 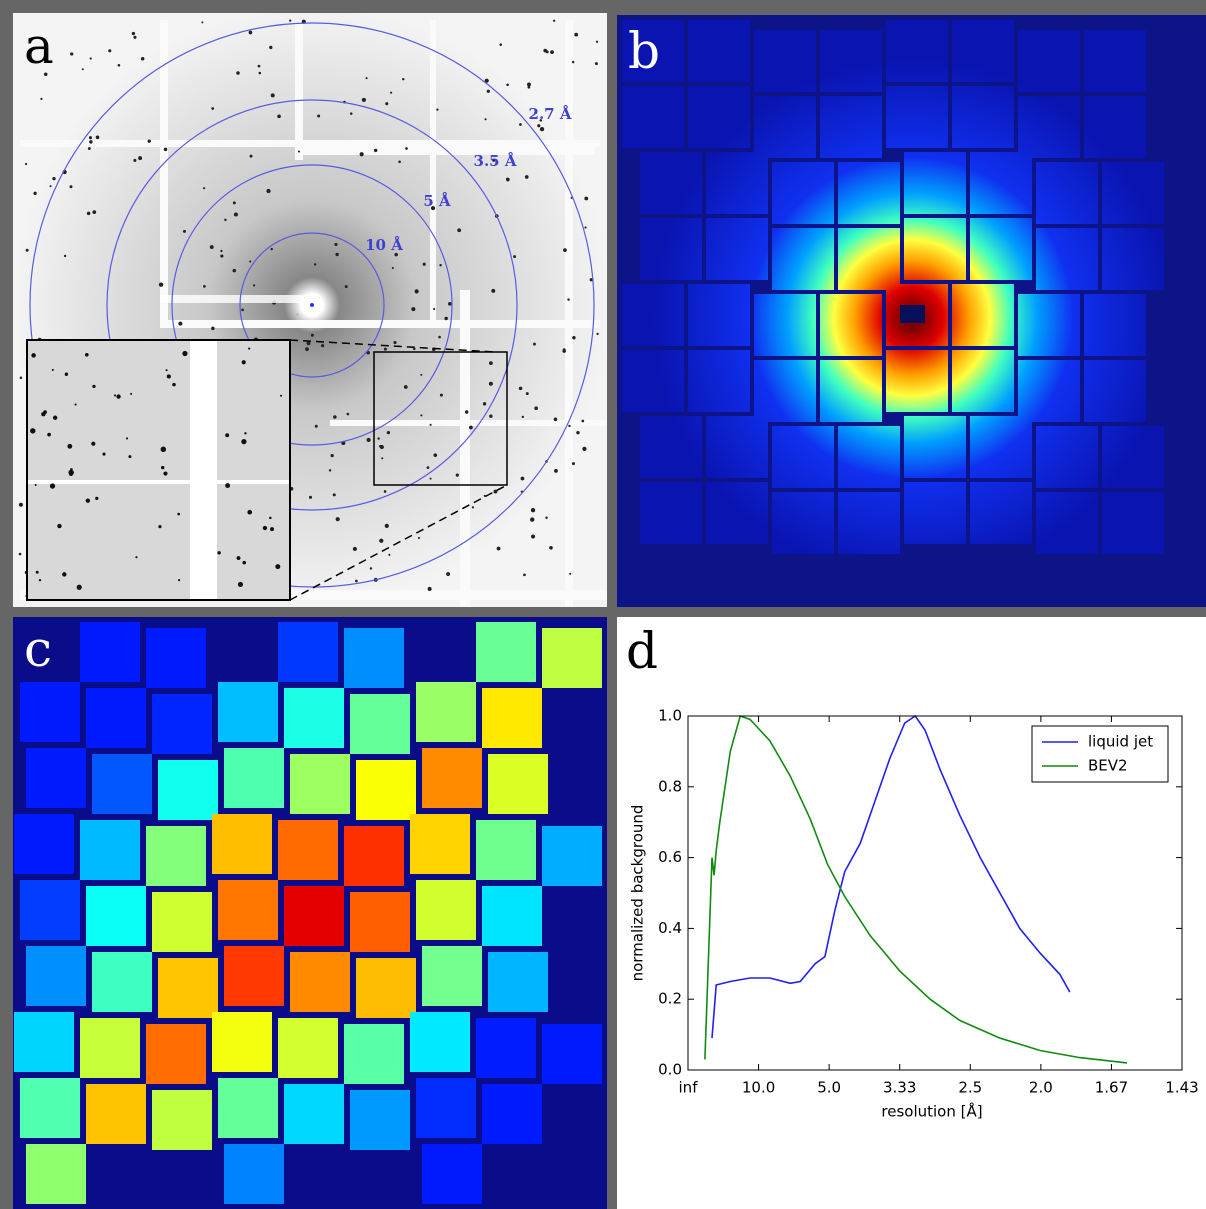 What do you see at coordinates (38, 649) in the screenshot?
I see `panel-label: c` at bounding box center [38, 649].